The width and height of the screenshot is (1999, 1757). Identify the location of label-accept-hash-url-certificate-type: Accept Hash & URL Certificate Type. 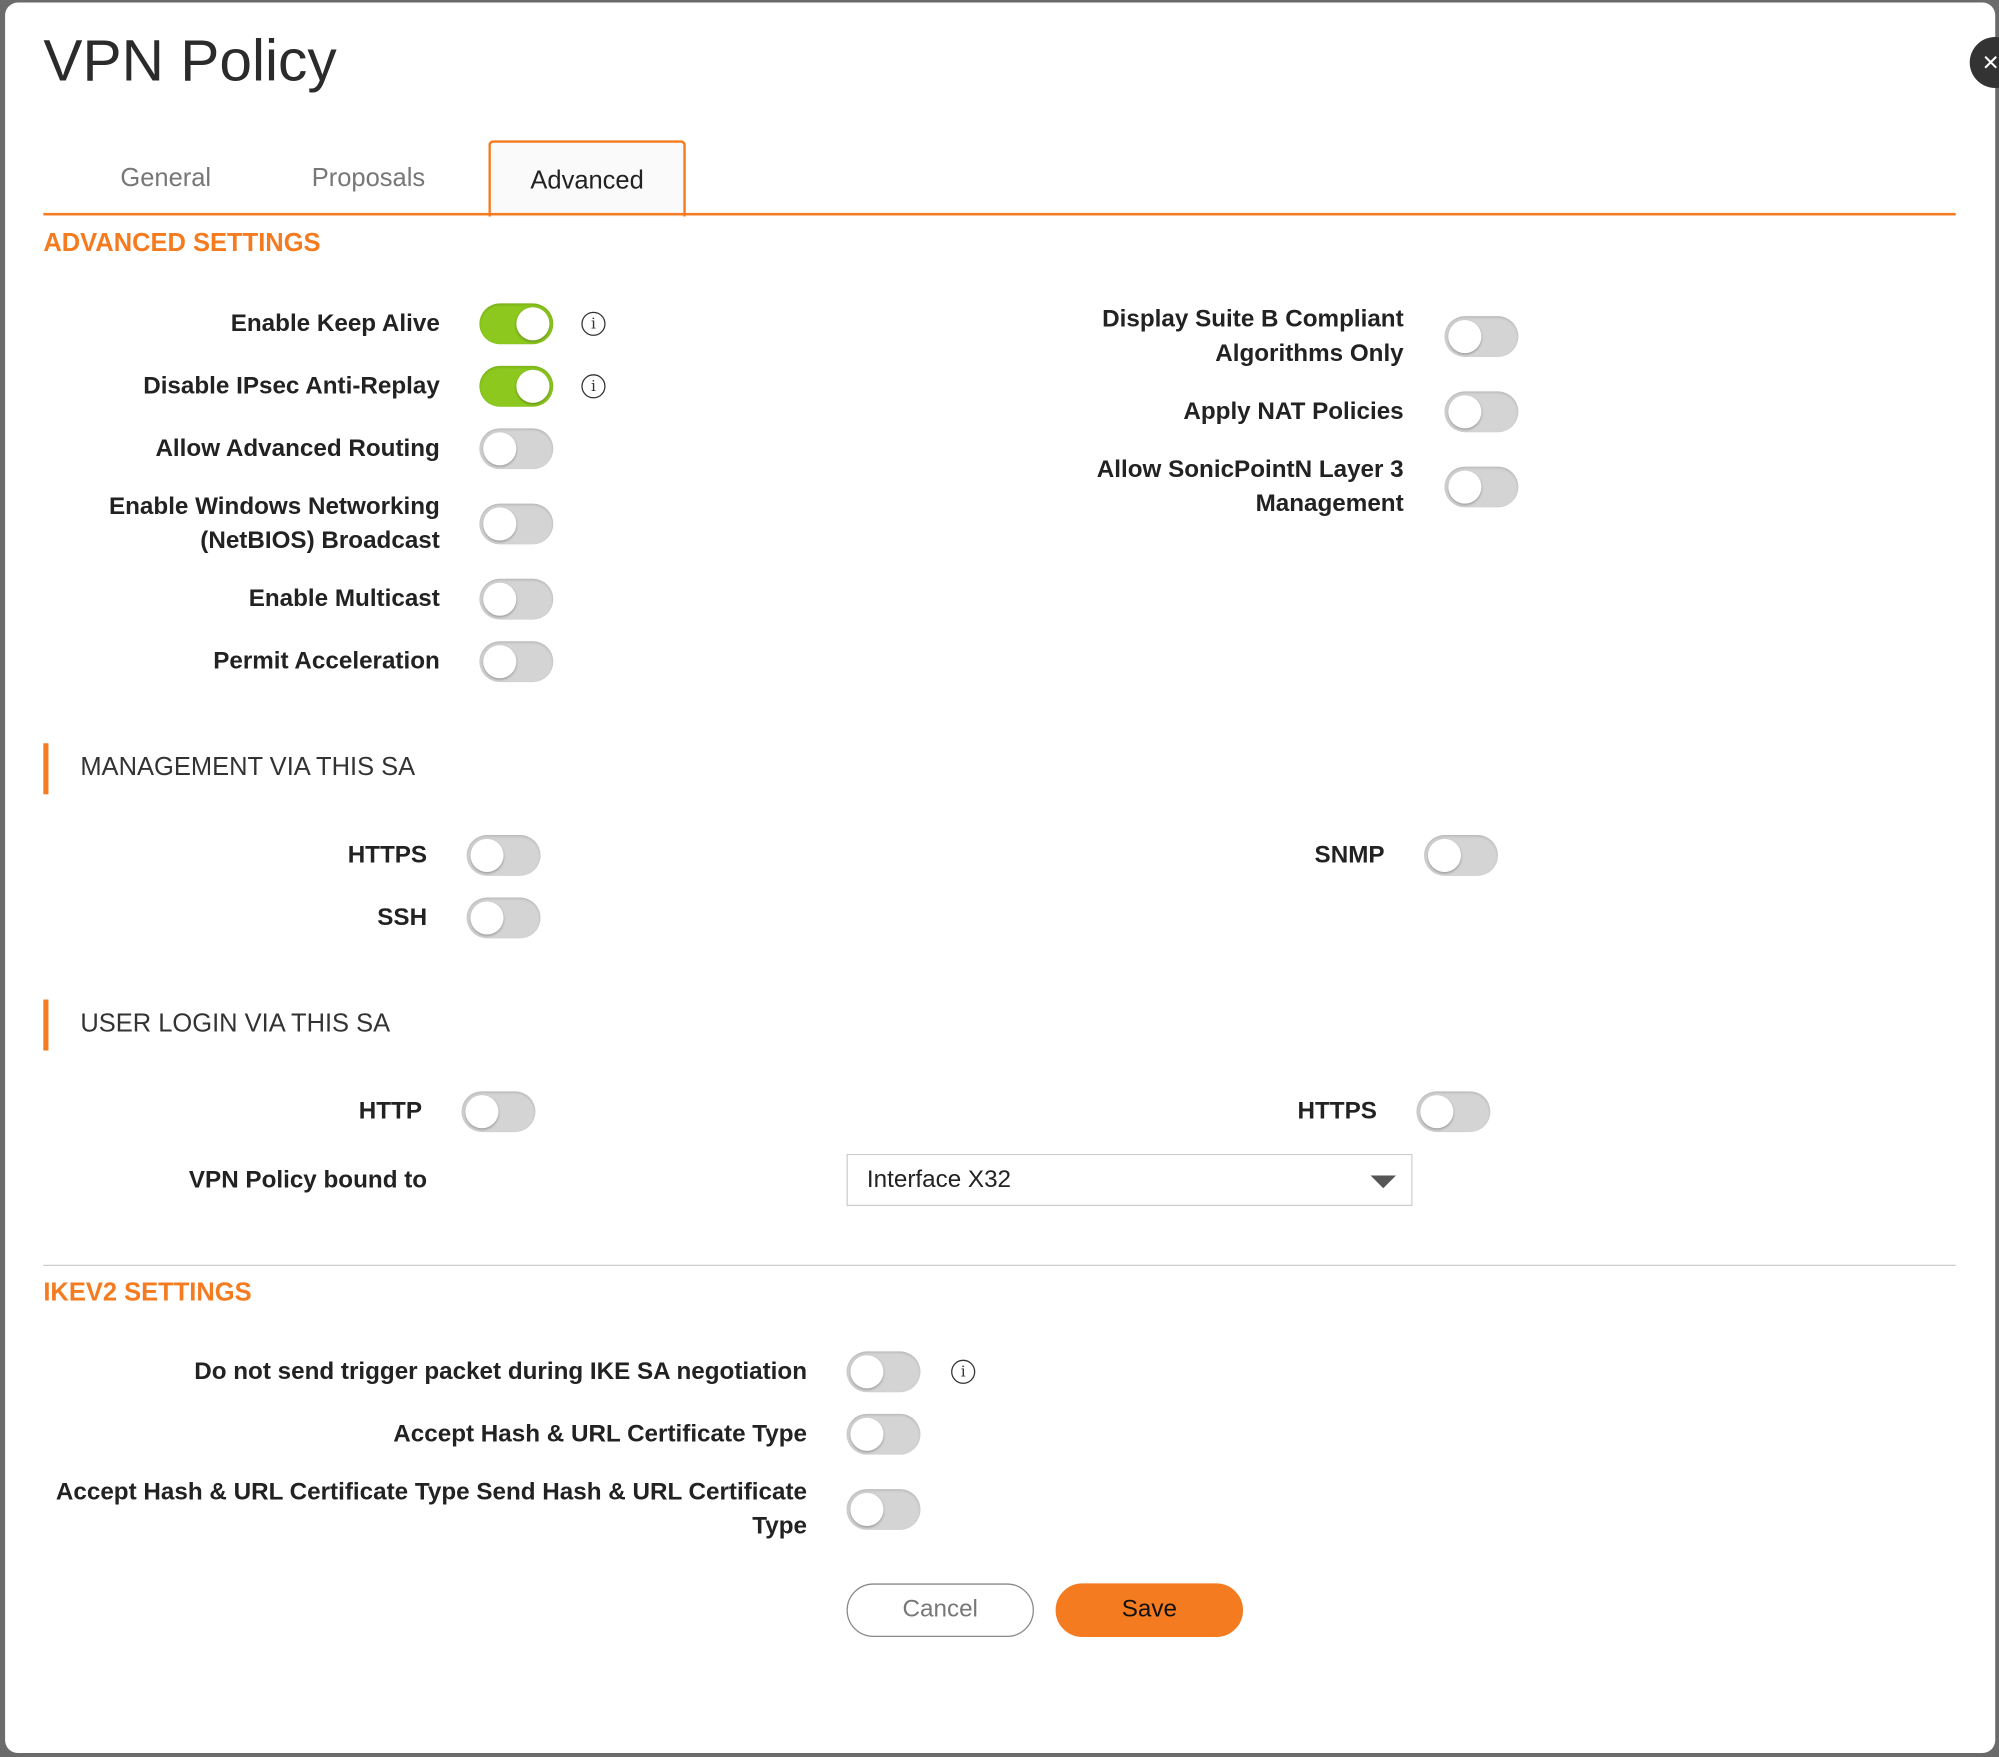
(600, 1434).